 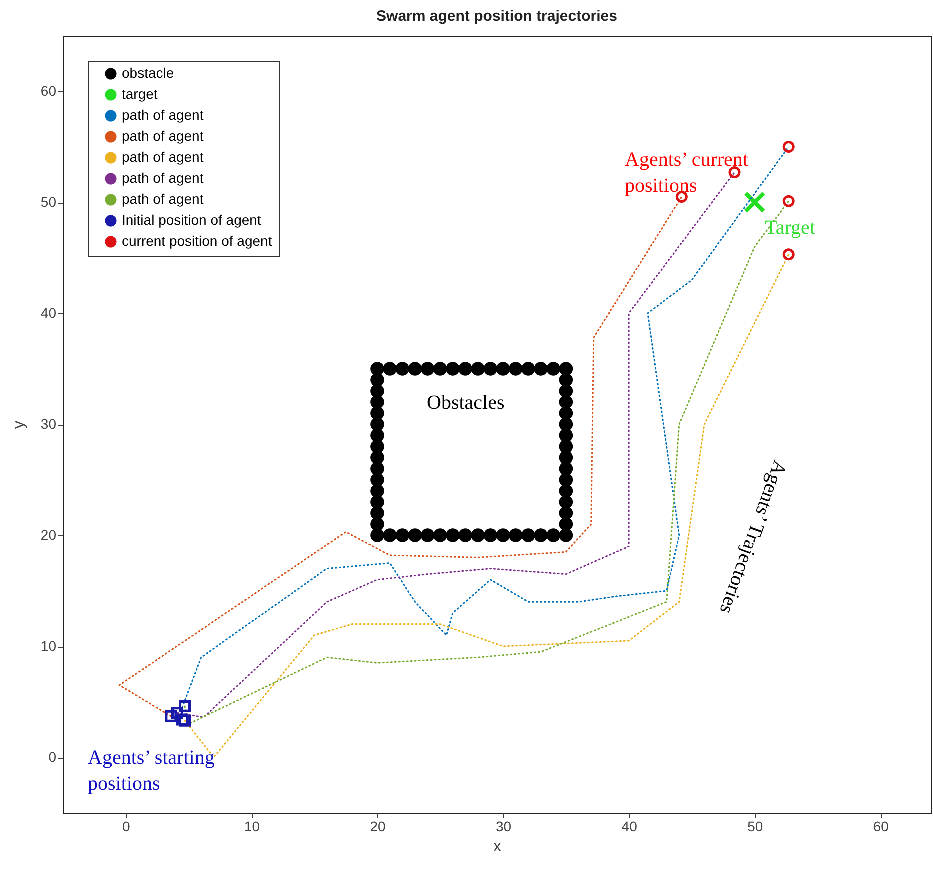 I want to click on y-tick-label: 50, so click(x=48, y=202).